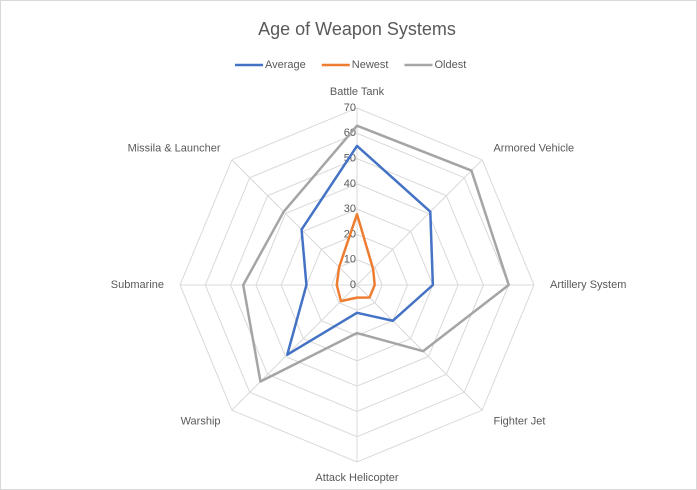 The width and height of the screenshot is (697, 490). What do you see at coordinates (519, 421) in the screenshot?
I see `category-label: Fighter Jet` at bounding box center [519, 421].